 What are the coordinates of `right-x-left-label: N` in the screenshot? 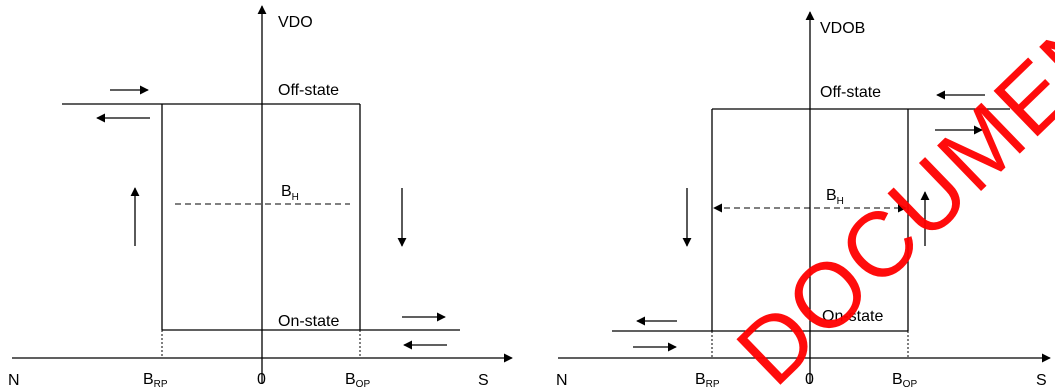 It's located at (562, 380).